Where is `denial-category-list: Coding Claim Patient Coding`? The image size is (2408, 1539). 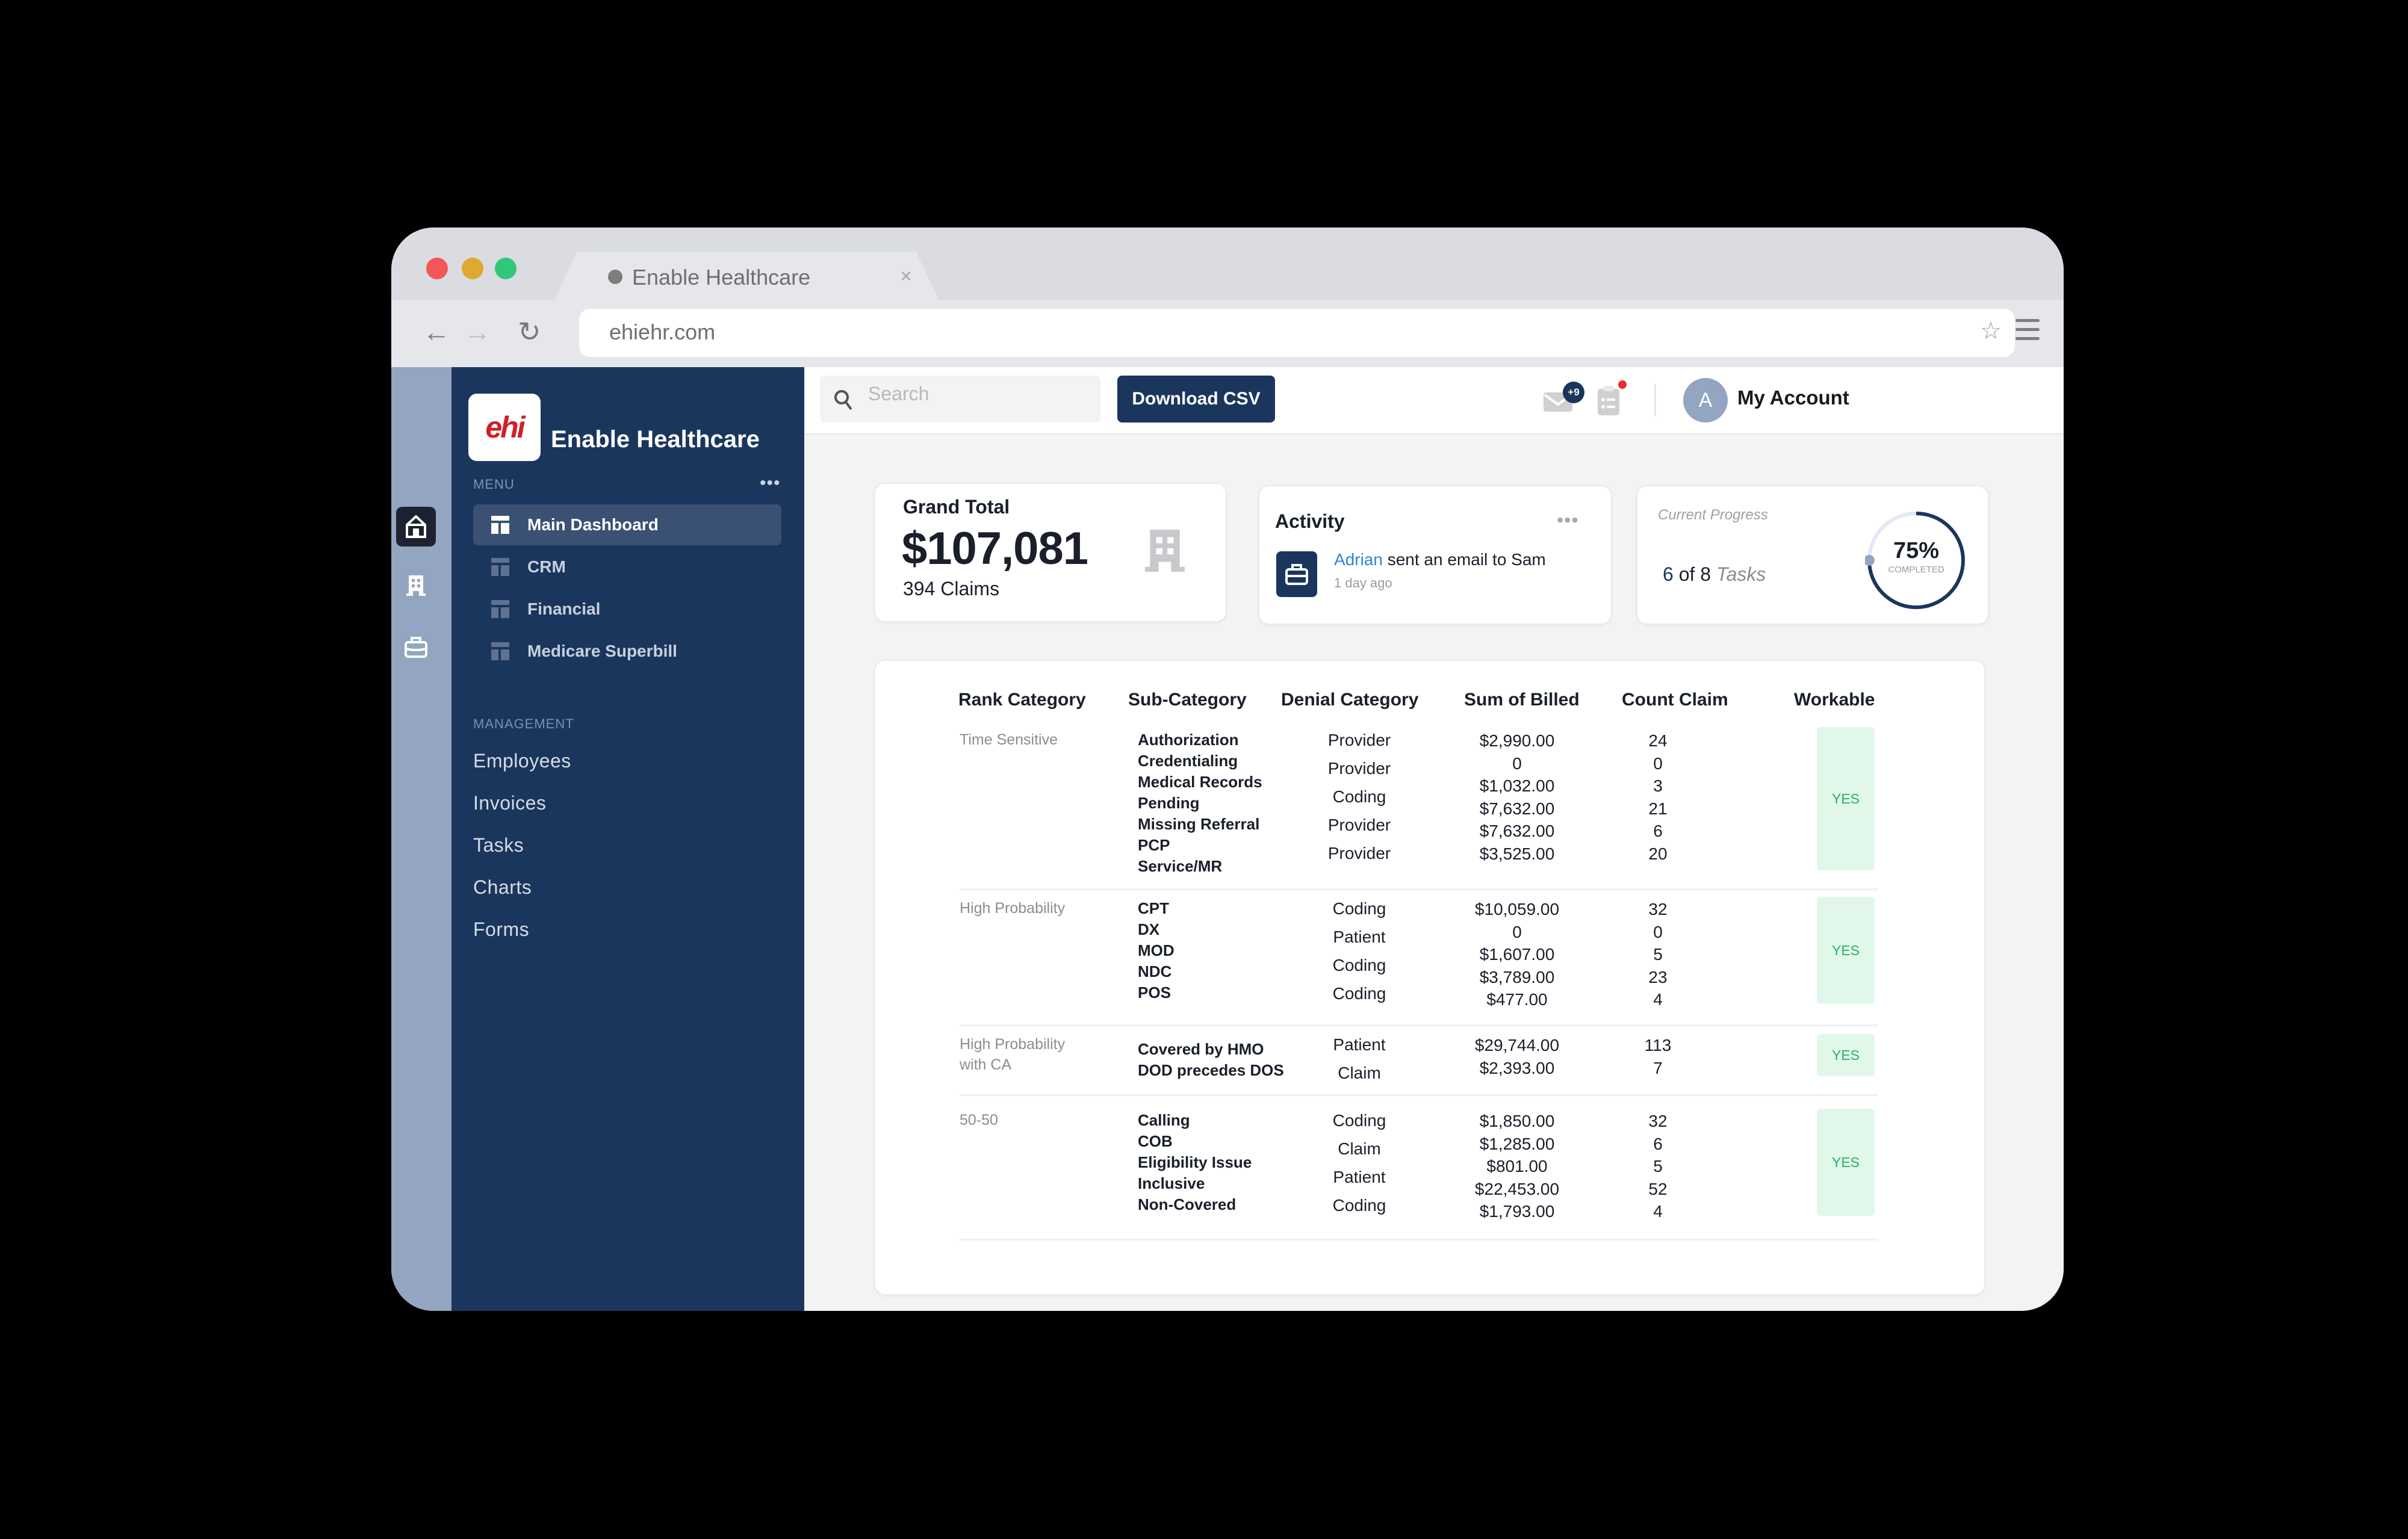
denial-category-list: Coding Claim Patient Coding is located at coordinates (1359, 1163).